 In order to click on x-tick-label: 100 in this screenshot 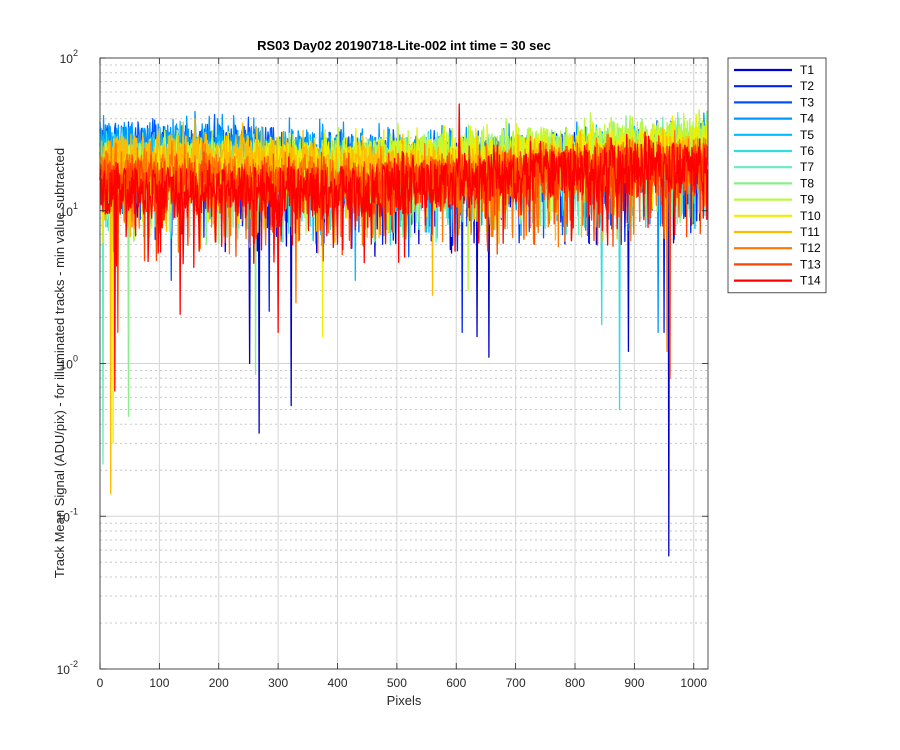, I will do `click(159, 683)`.